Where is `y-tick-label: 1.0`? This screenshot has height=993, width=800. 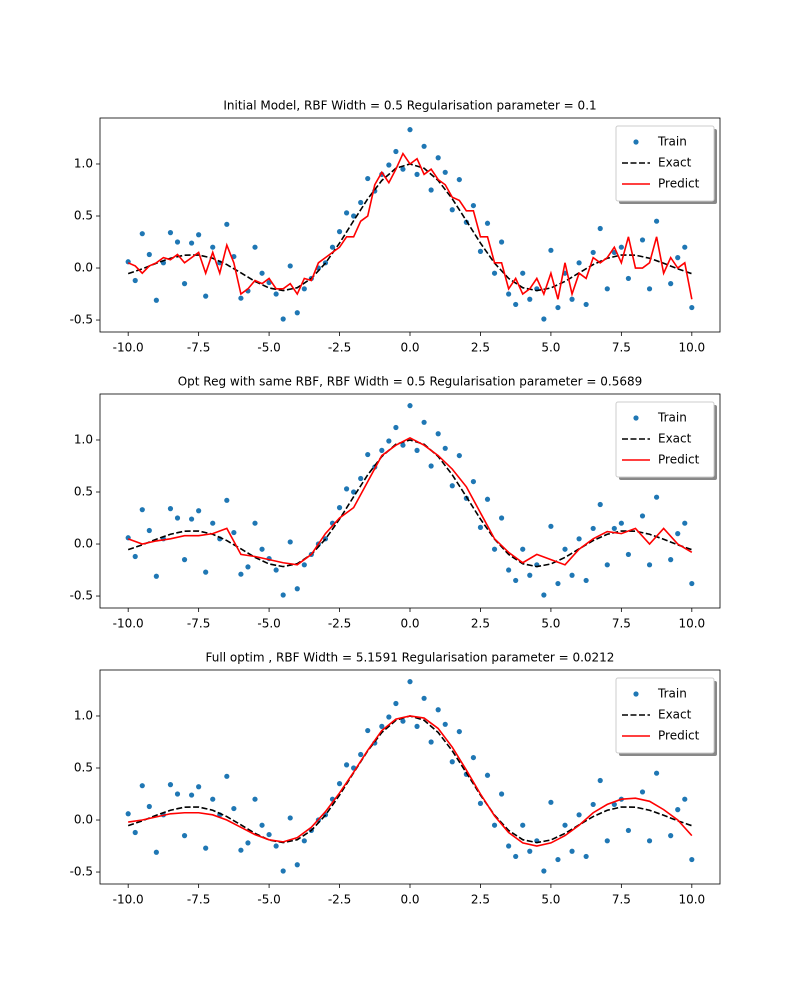 y-tick-label: 1.0 is located at coordinates (83, 163).